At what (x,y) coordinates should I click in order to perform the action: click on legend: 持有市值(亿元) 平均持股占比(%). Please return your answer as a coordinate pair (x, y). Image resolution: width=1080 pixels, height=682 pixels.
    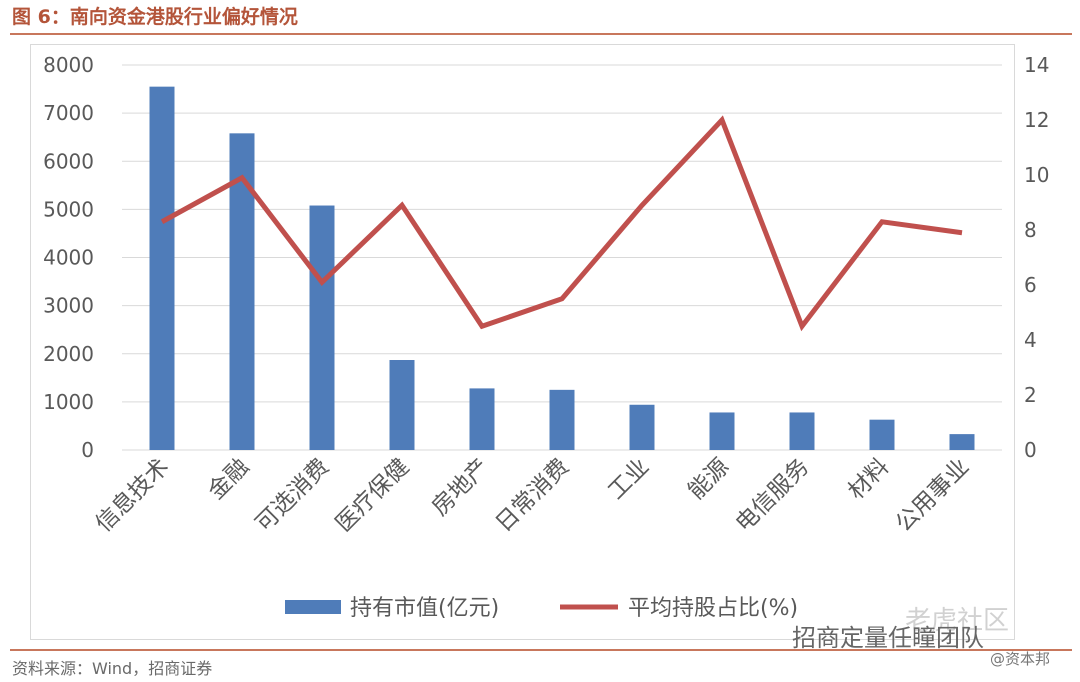
    Looking at the image, I should click on (541, 608).